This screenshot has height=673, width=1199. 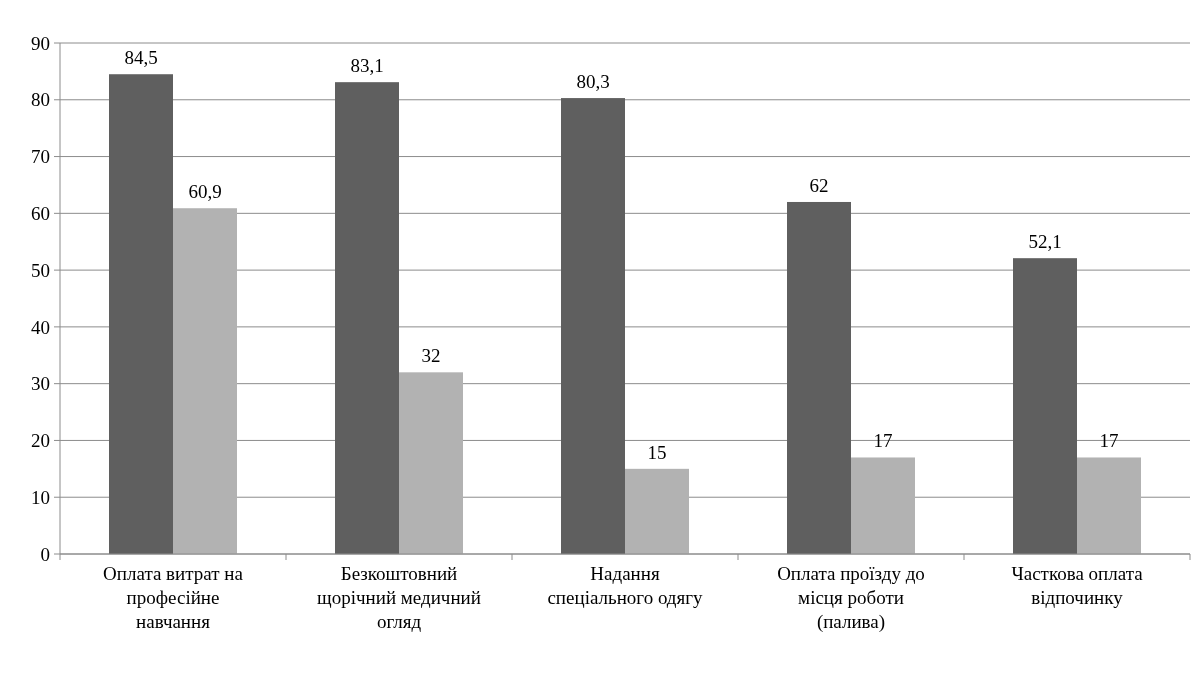 What do you see at coordinates (851, 598) in the screenshot?
I see `x-tick-label: Оплата проїзду до місця роботи (палива)` at bounding box center [851, 598].